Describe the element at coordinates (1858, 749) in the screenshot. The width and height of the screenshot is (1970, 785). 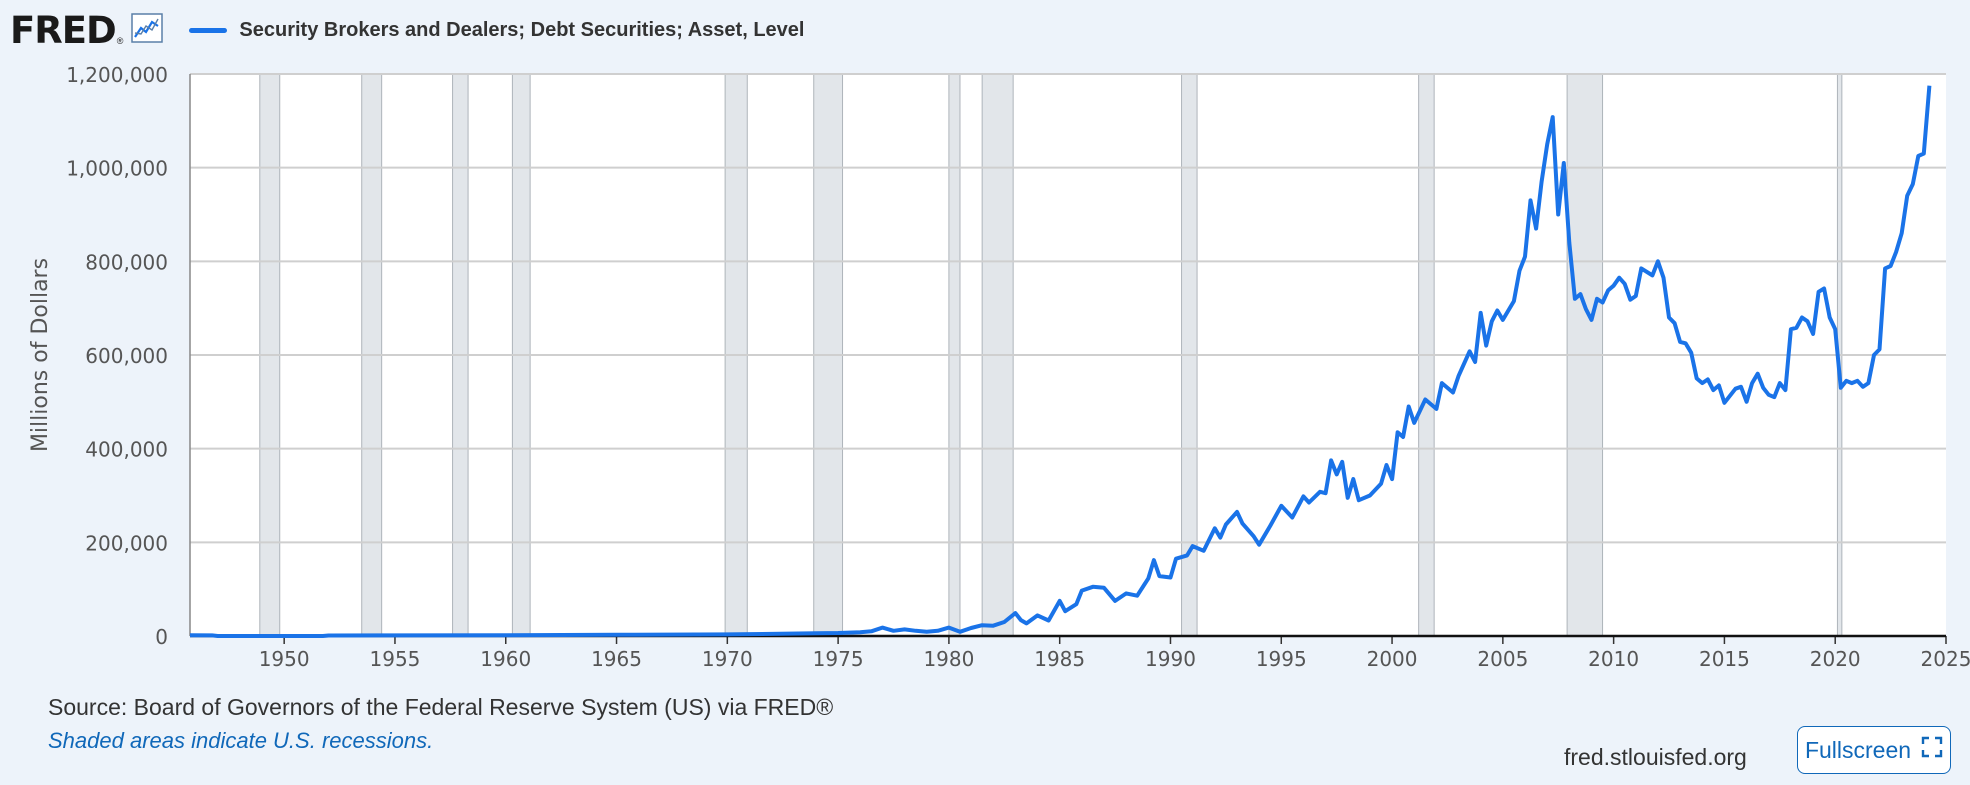
I see `fullscreen-label: Fullscreen` at that location.